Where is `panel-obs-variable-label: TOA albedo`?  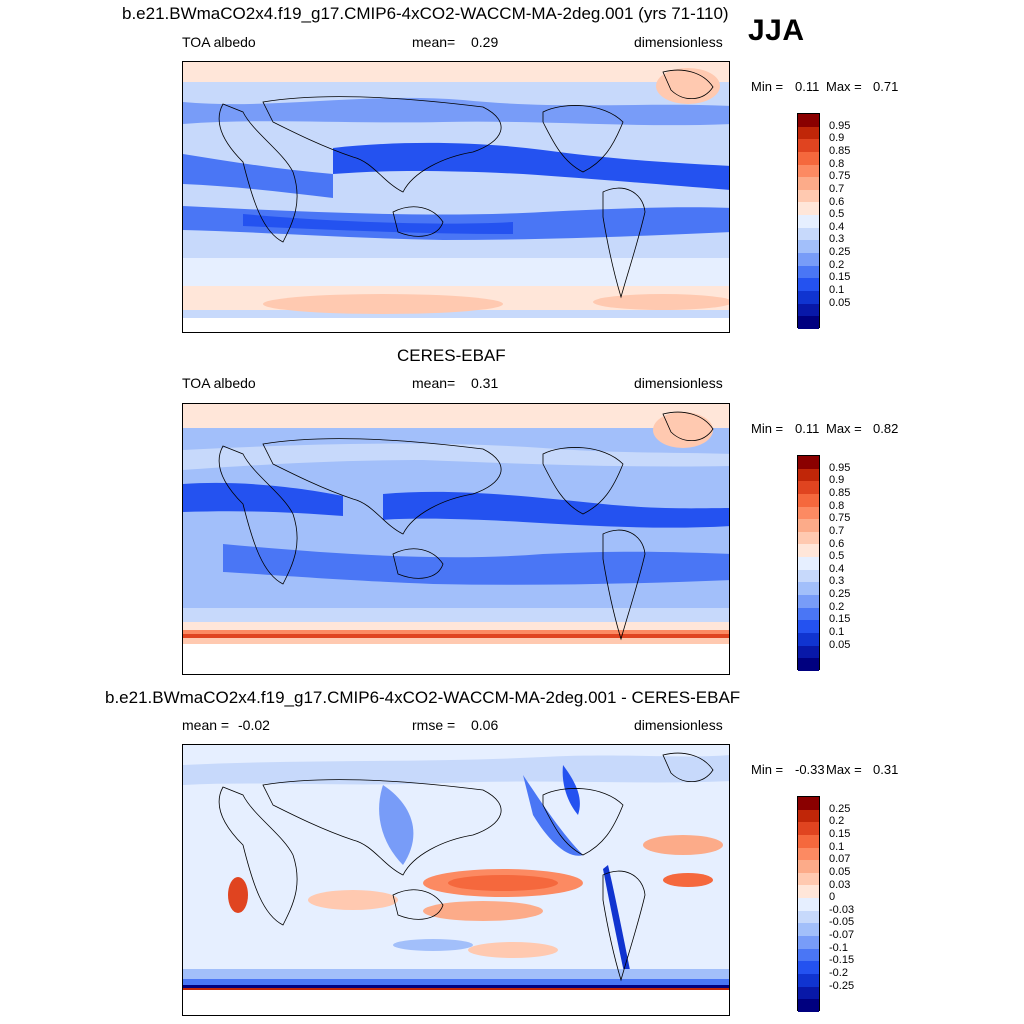 panel-obs-variable-label: TOA albedo is located at coordinates (219, 383).